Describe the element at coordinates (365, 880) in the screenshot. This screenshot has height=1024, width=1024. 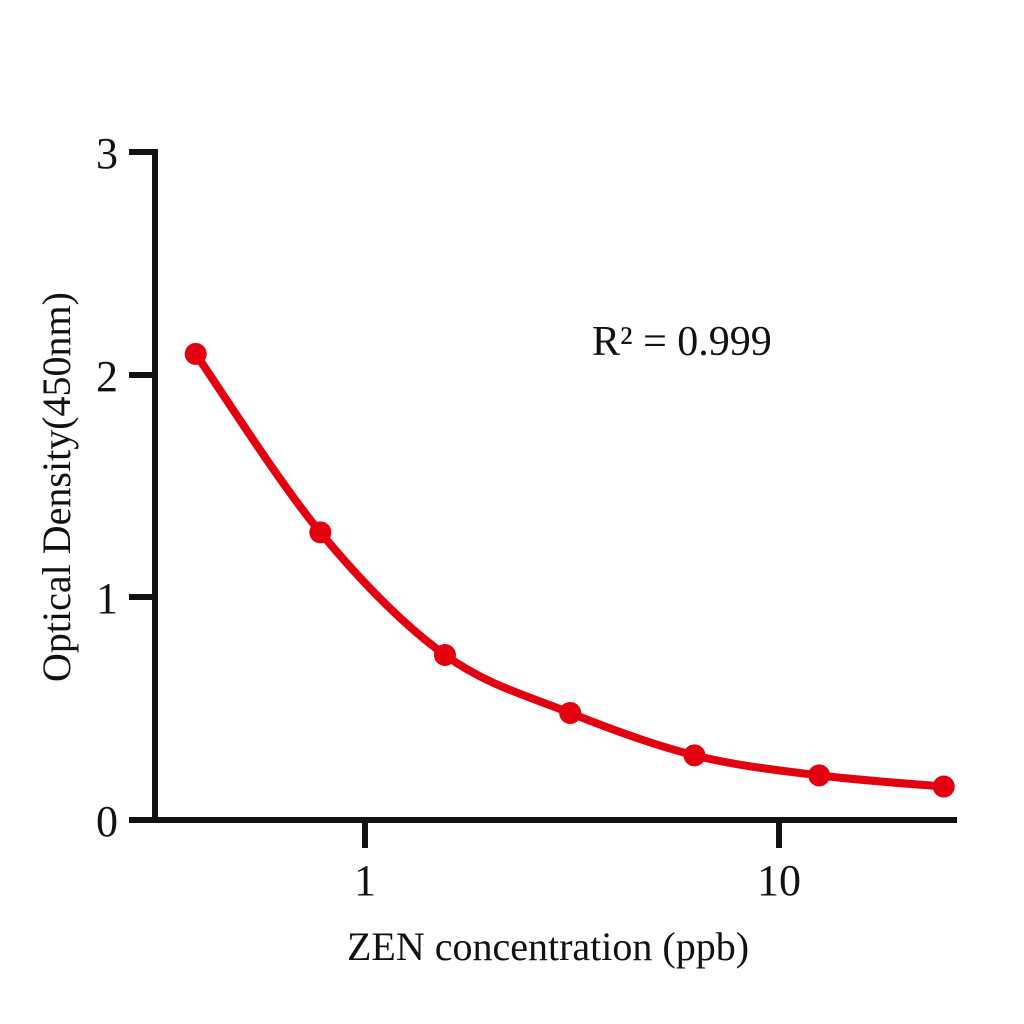
I see `x-tick-label-1: 1` at that location.